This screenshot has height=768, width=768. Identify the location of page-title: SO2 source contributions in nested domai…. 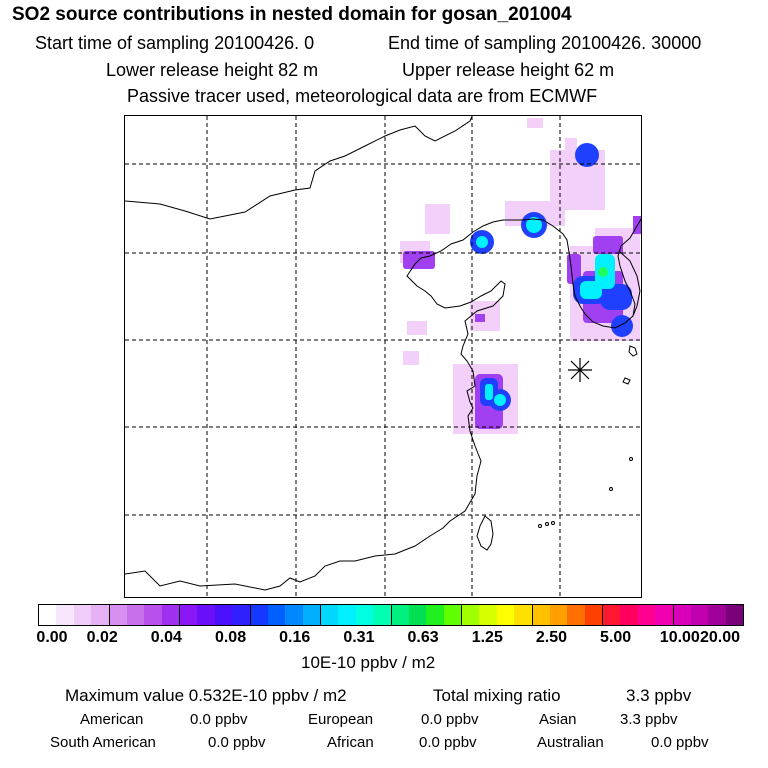
(292, 14).